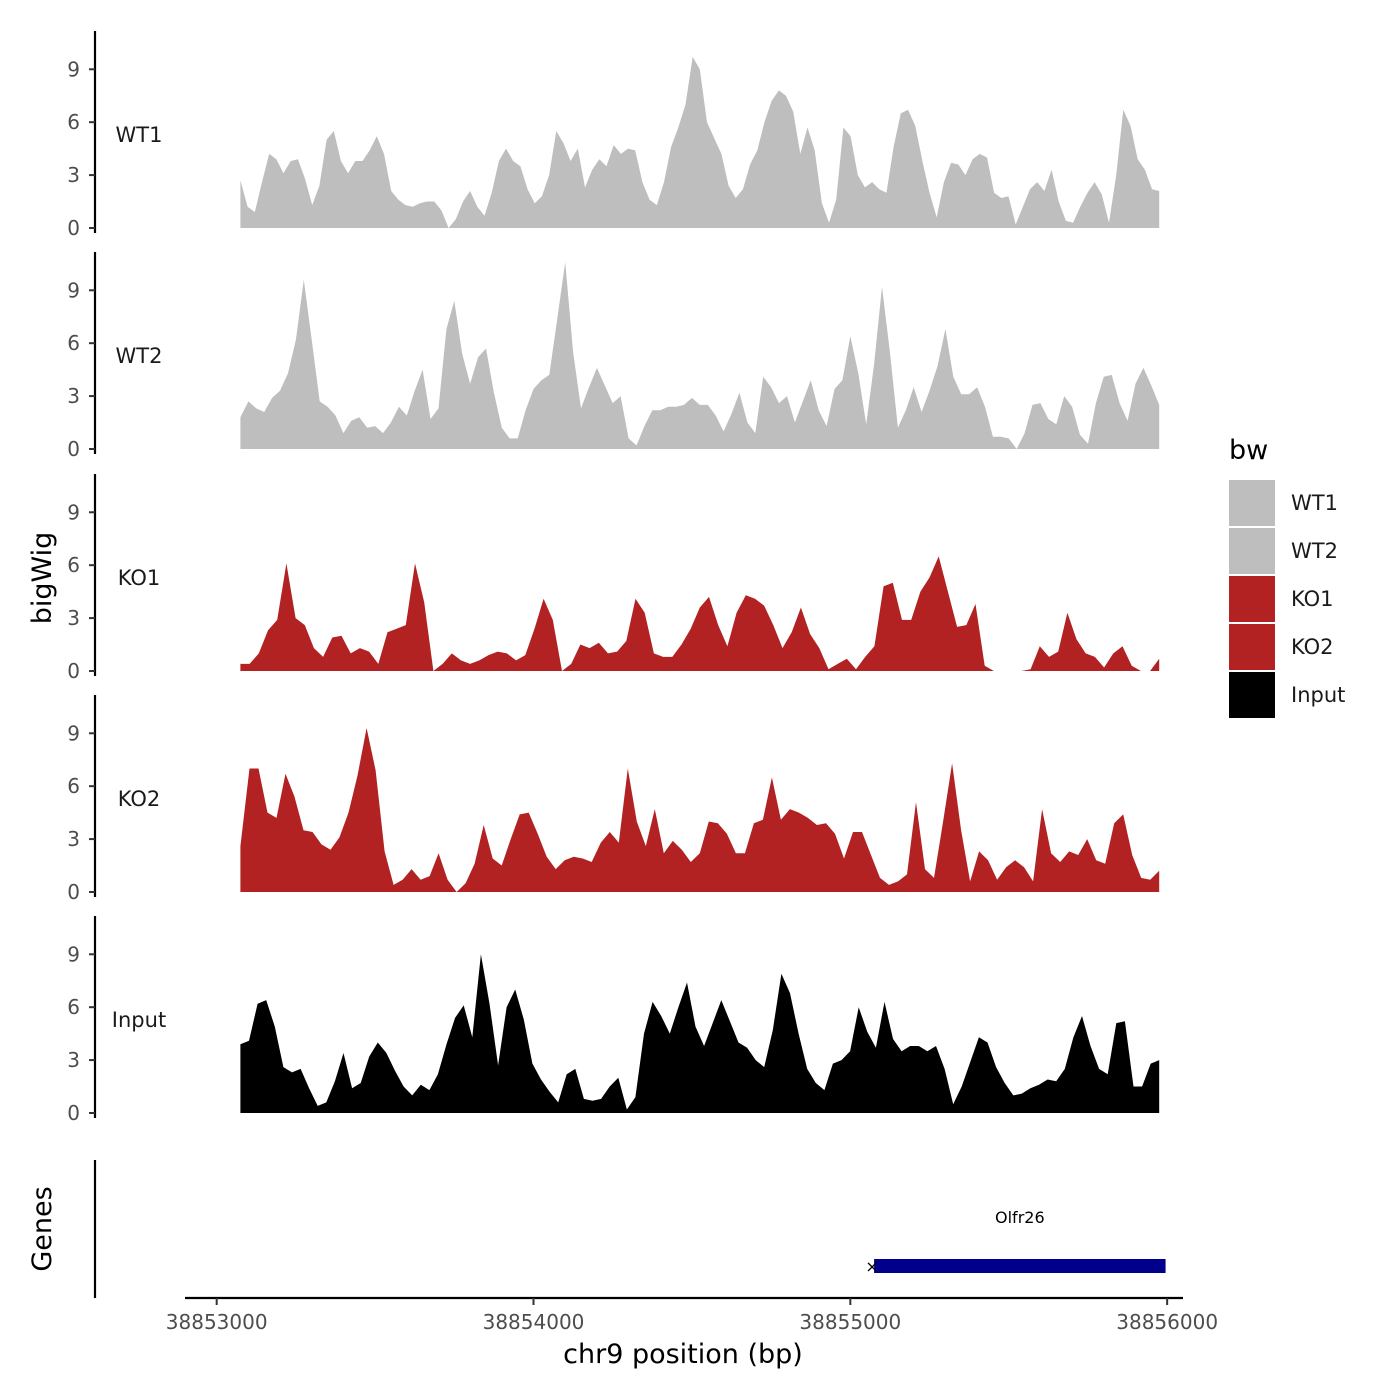 This screenshot has width=1400, height=1400. What do you see at coordinates (1283, 503) in the screenshot?
I see `legend-item-wt1: WT1` at bounding box center [1283, 503].